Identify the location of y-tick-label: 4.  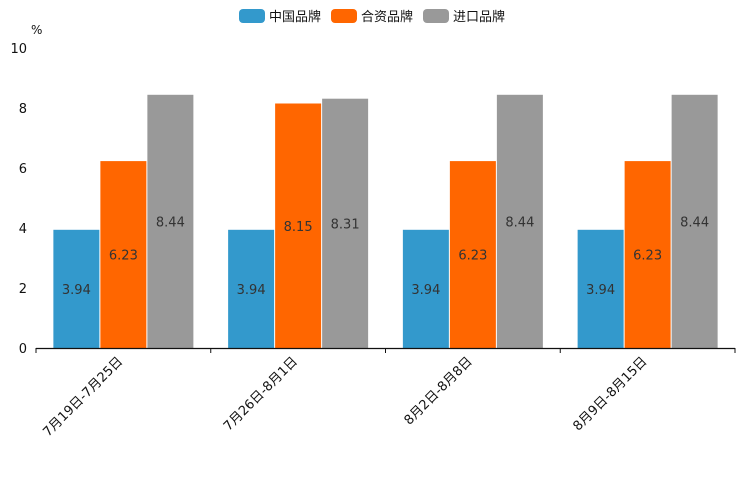
(23, 229).